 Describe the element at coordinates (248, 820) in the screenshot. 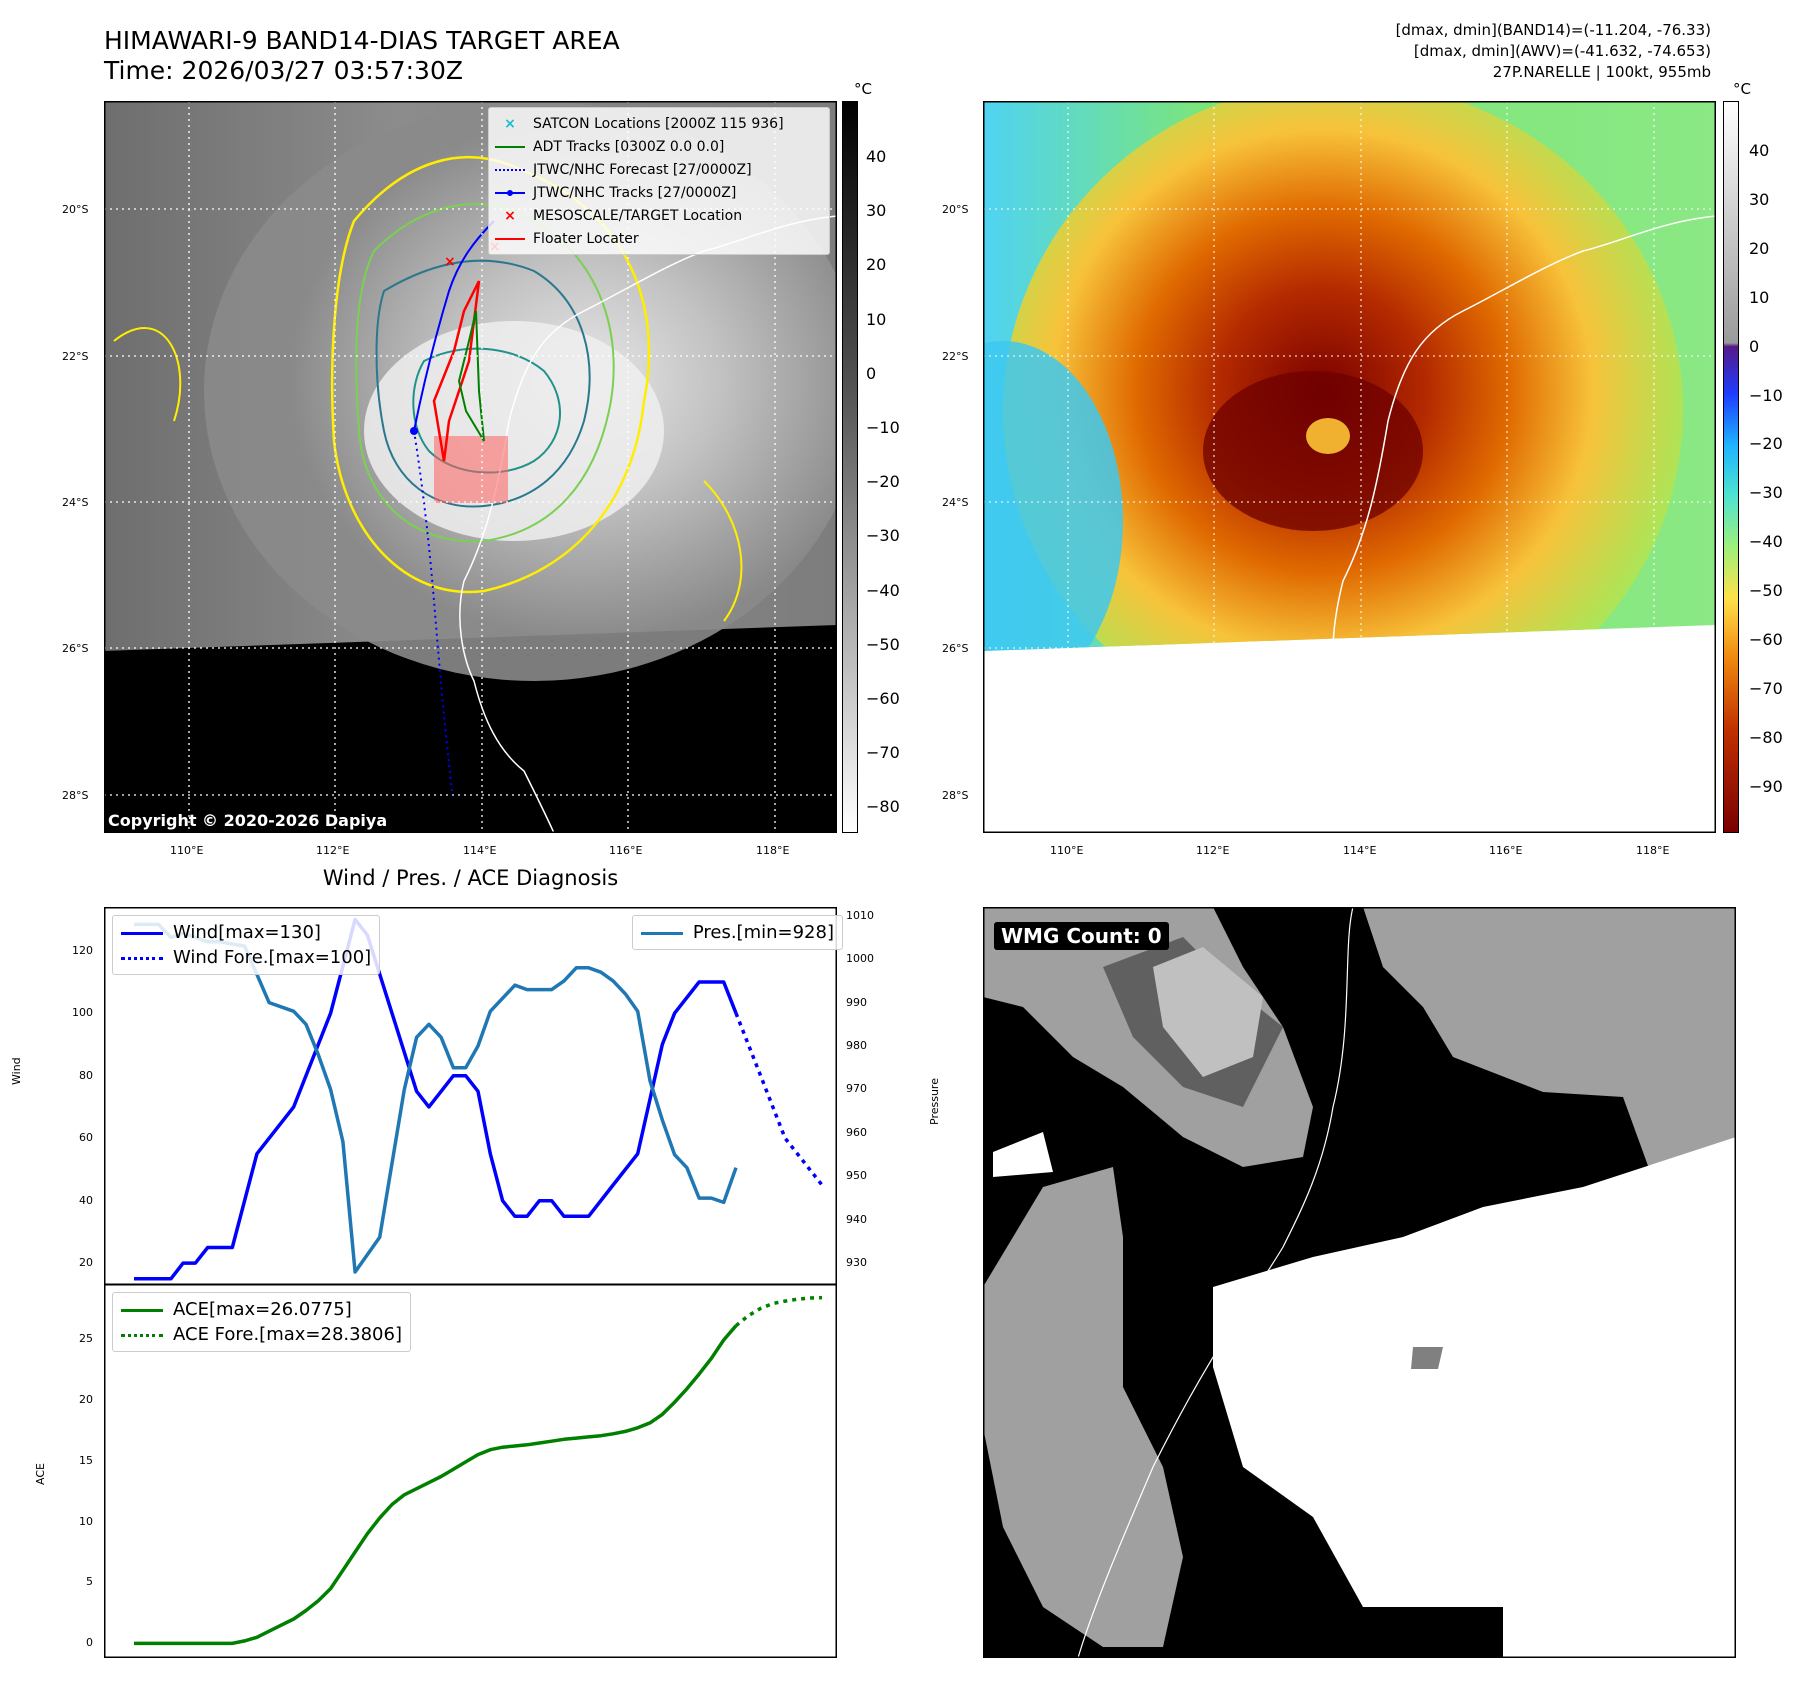

I see `copyright-label: Copyright © 2020-2026 Dapiya` at that location.